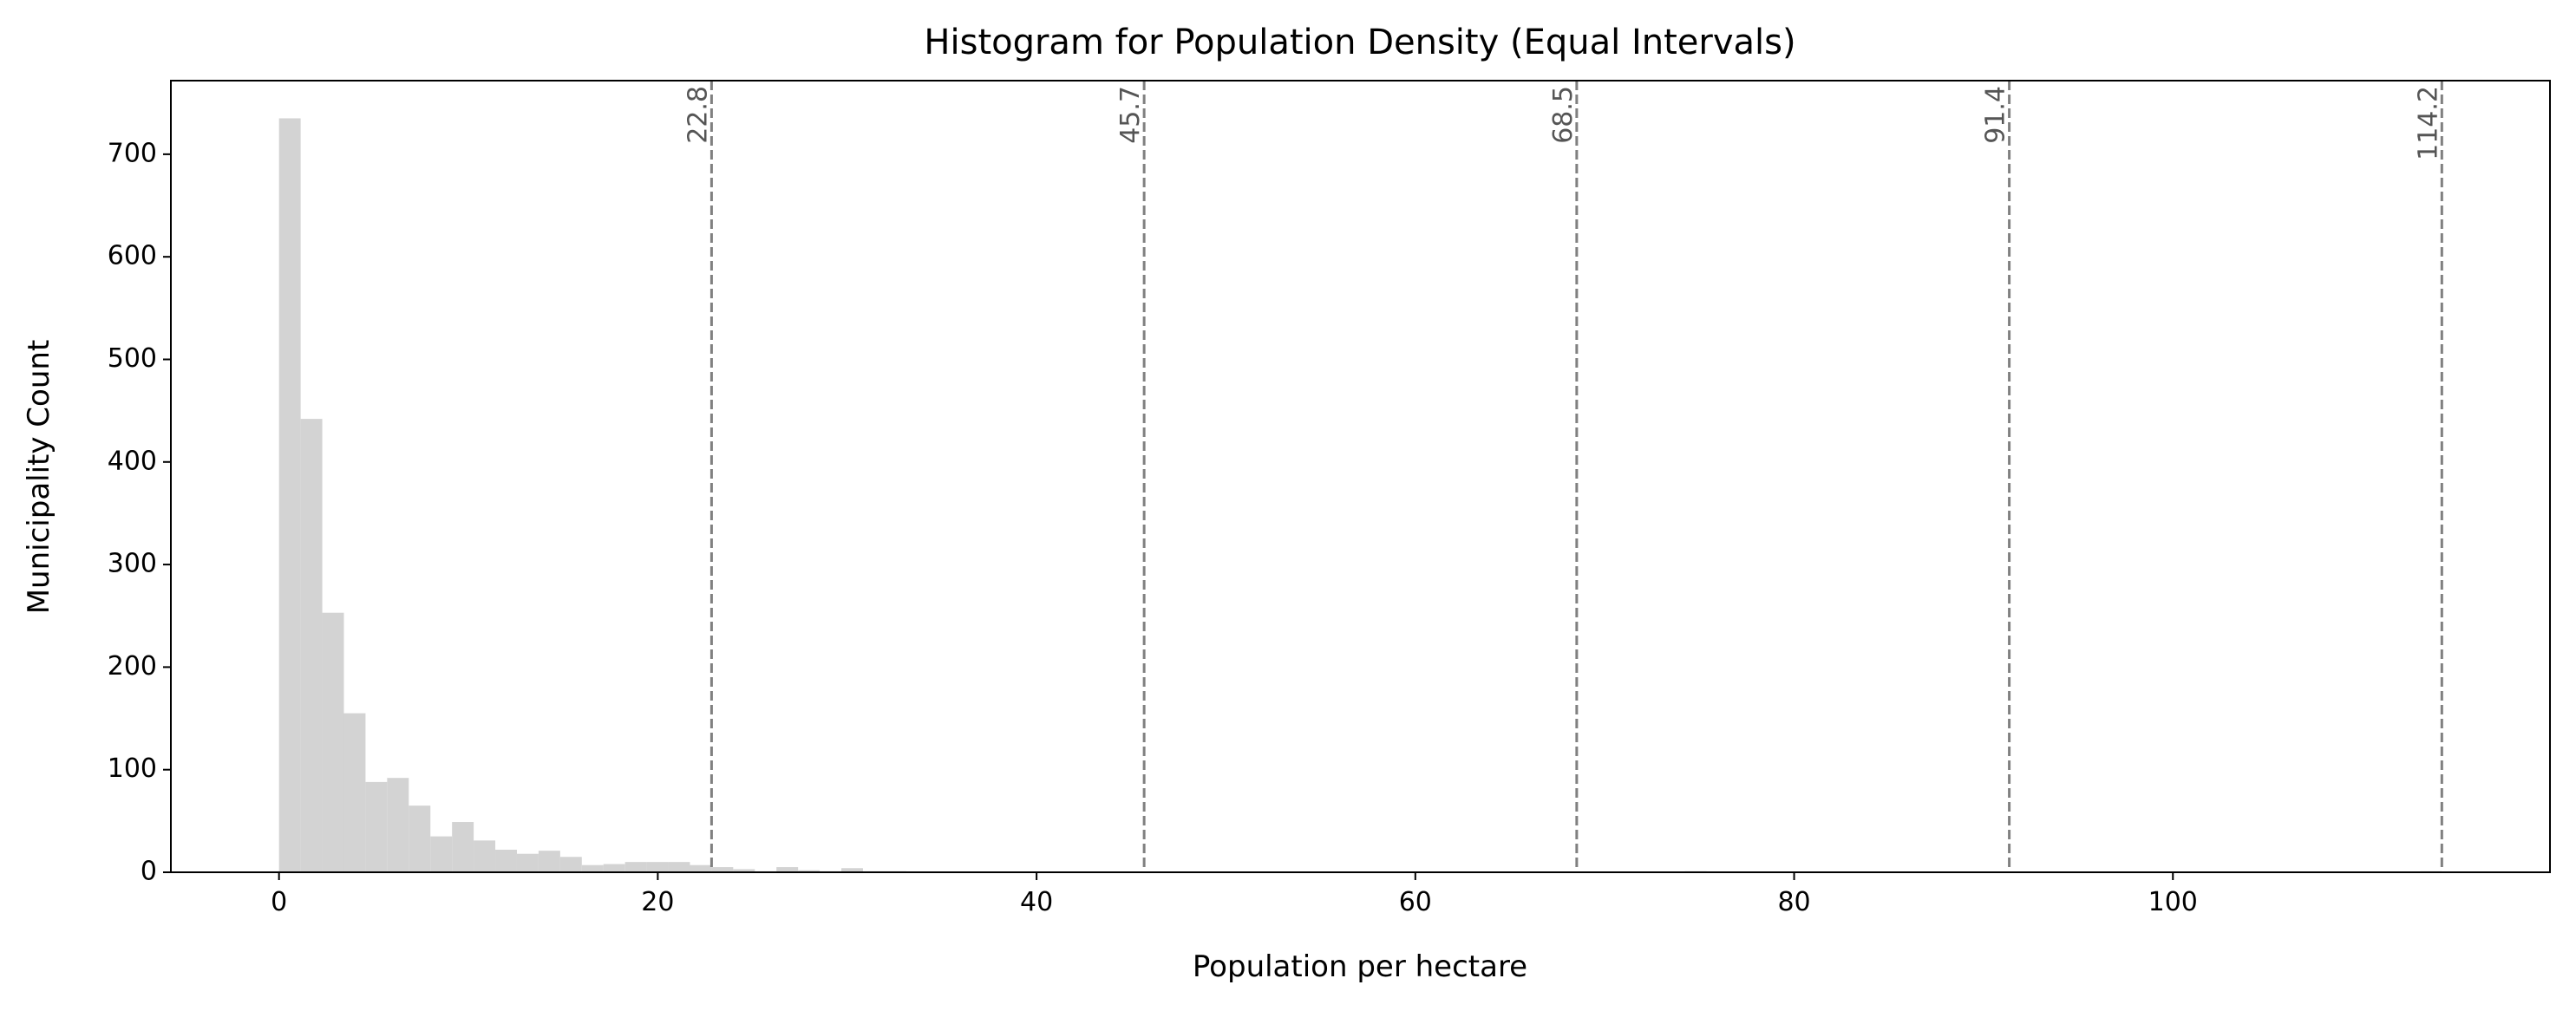 The width and height of the screenshot is (2576, 1011). Describe the element at coordinates (132, 768) in the screenshot. I see `y-tick-label: 100` at that location.